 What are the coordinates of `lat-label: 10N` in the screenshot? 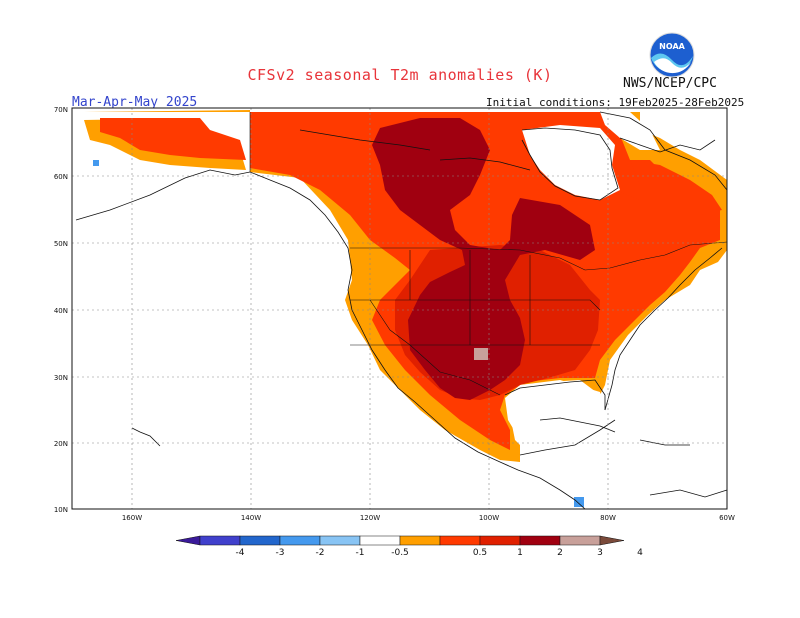 It's located at (61, 510).